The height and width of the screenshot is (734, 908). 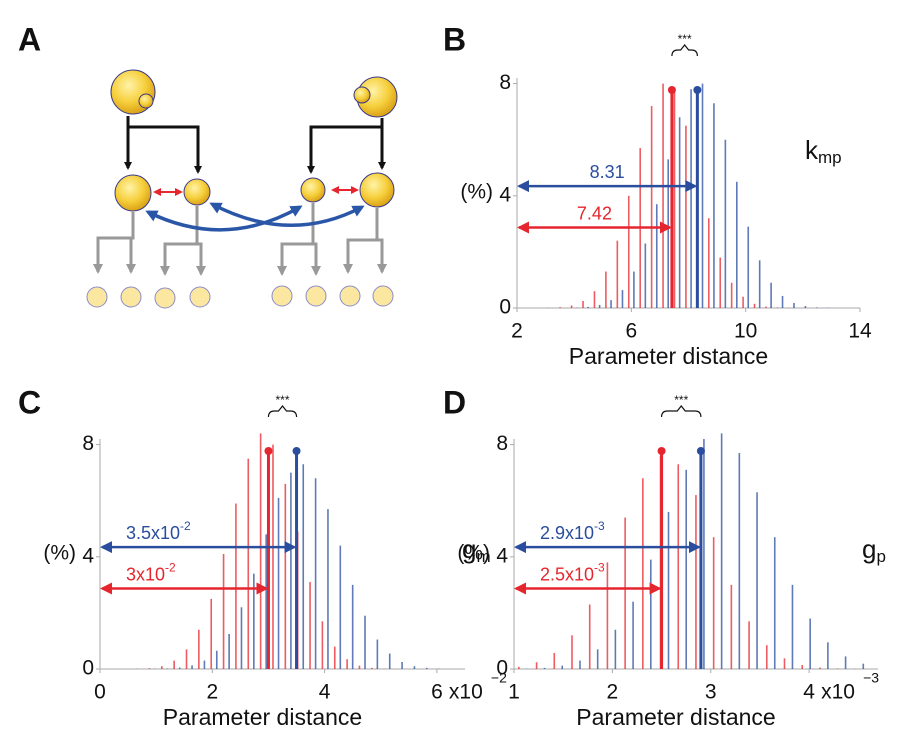 What do you see at coordinates (88, 443) in the screenshot?
I see `y-tick-label: 8` at bounding box center [88, 443].